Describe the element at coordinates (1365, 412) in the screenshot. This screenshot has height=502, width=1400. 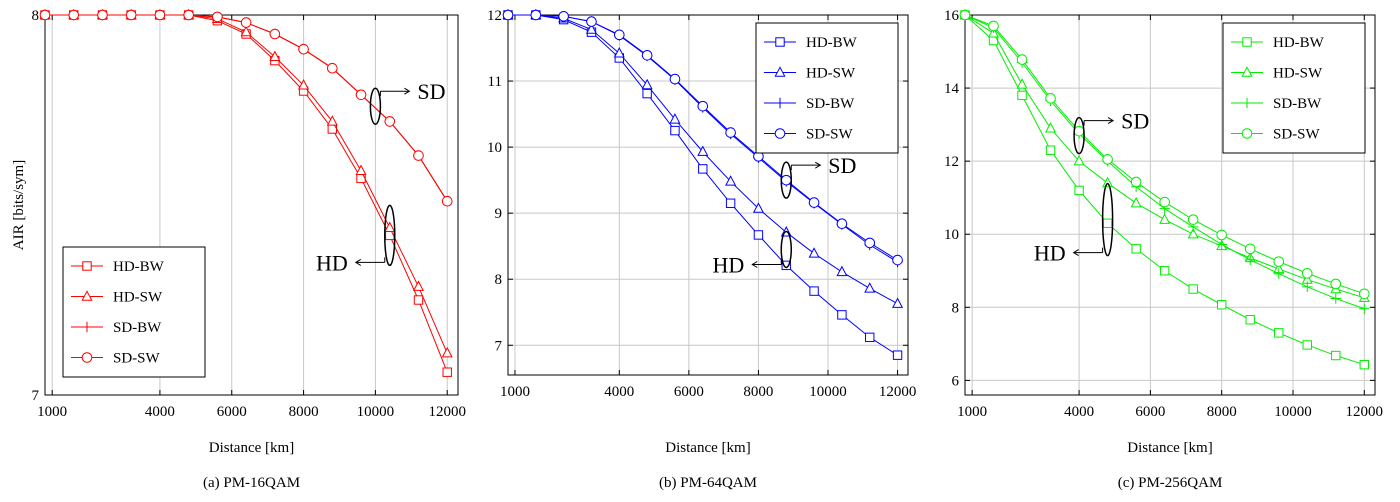
I see `x-tick-label: 12000` at that location.